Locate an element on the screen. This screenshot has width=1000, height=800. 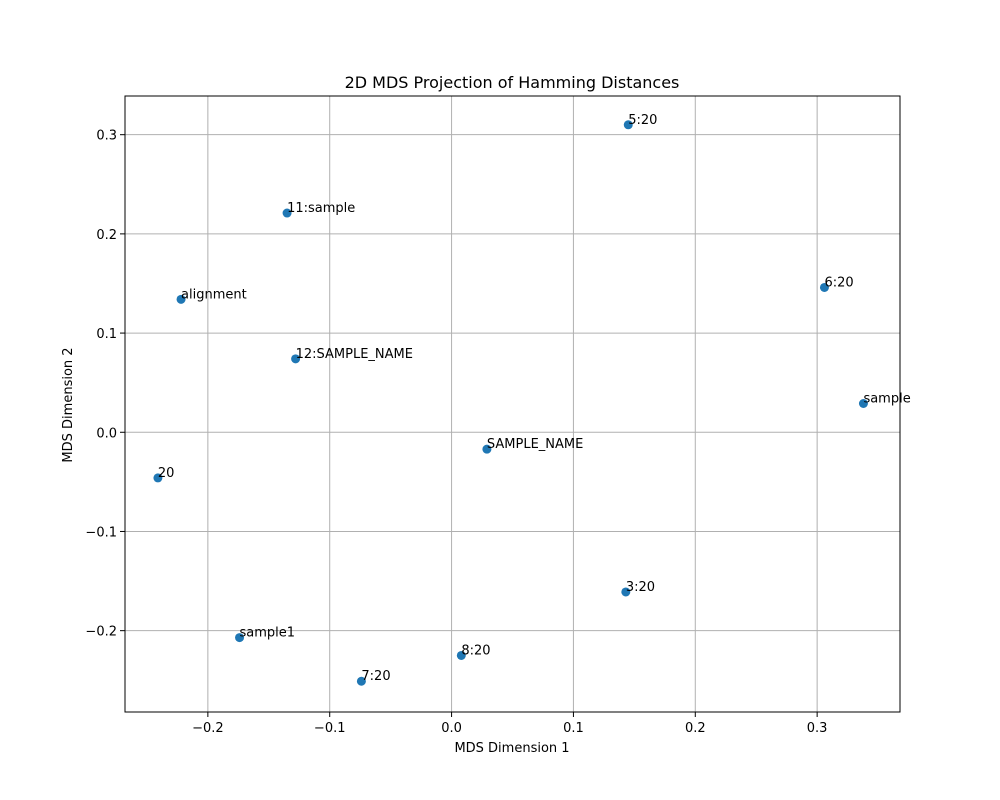
x-axis-title: MDS Dimension 1 is located at coordinates (511, 748).